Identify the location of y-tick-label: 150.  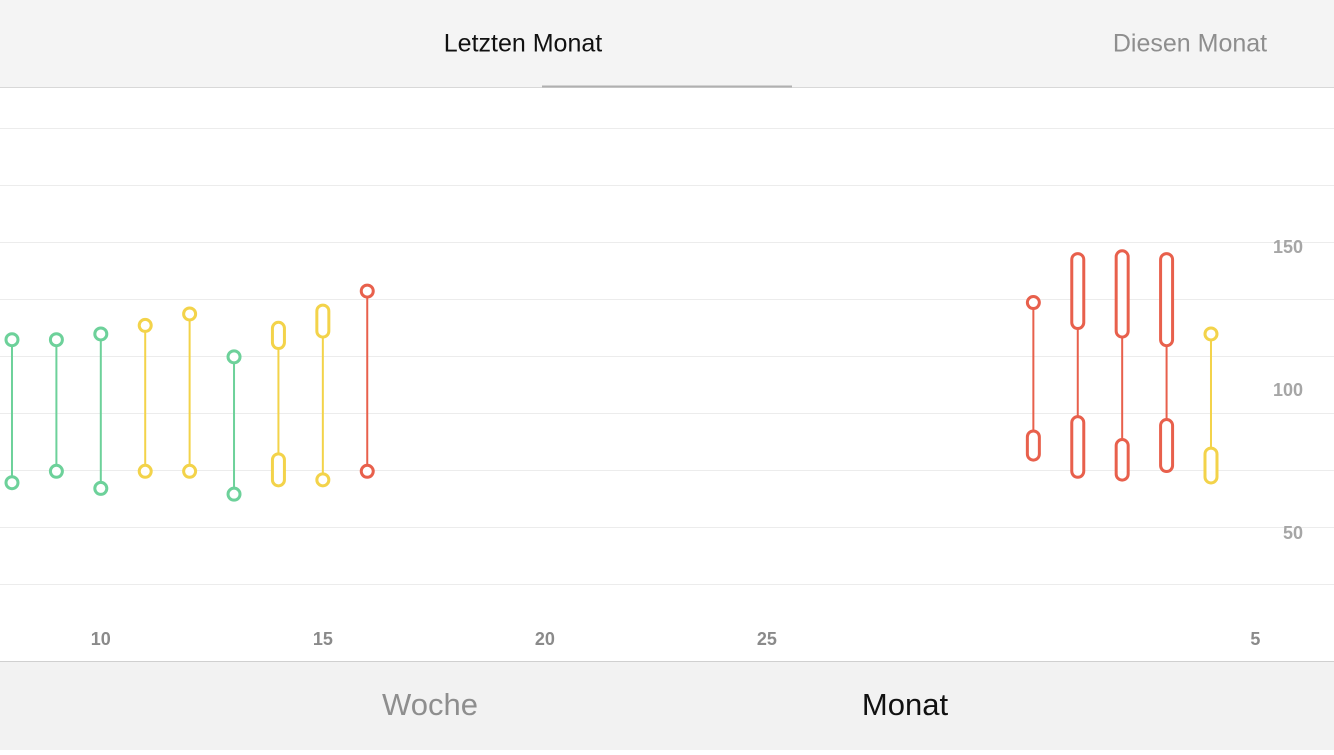
(1288, 247).